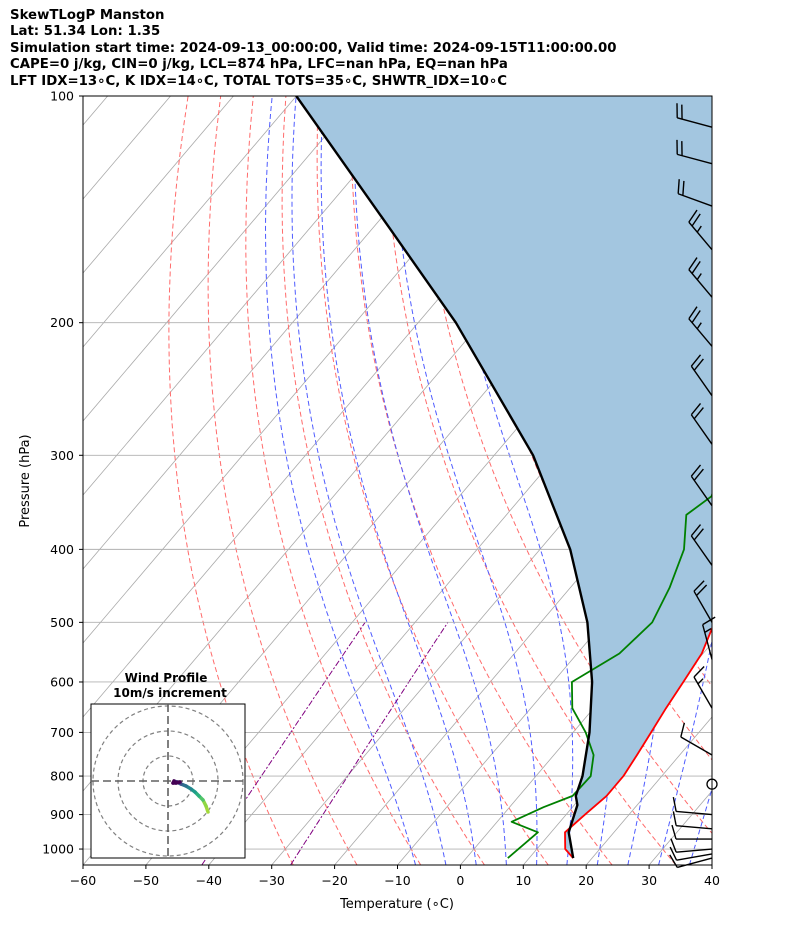  I want to click on y-tick-label: 800, so click(62, 776).